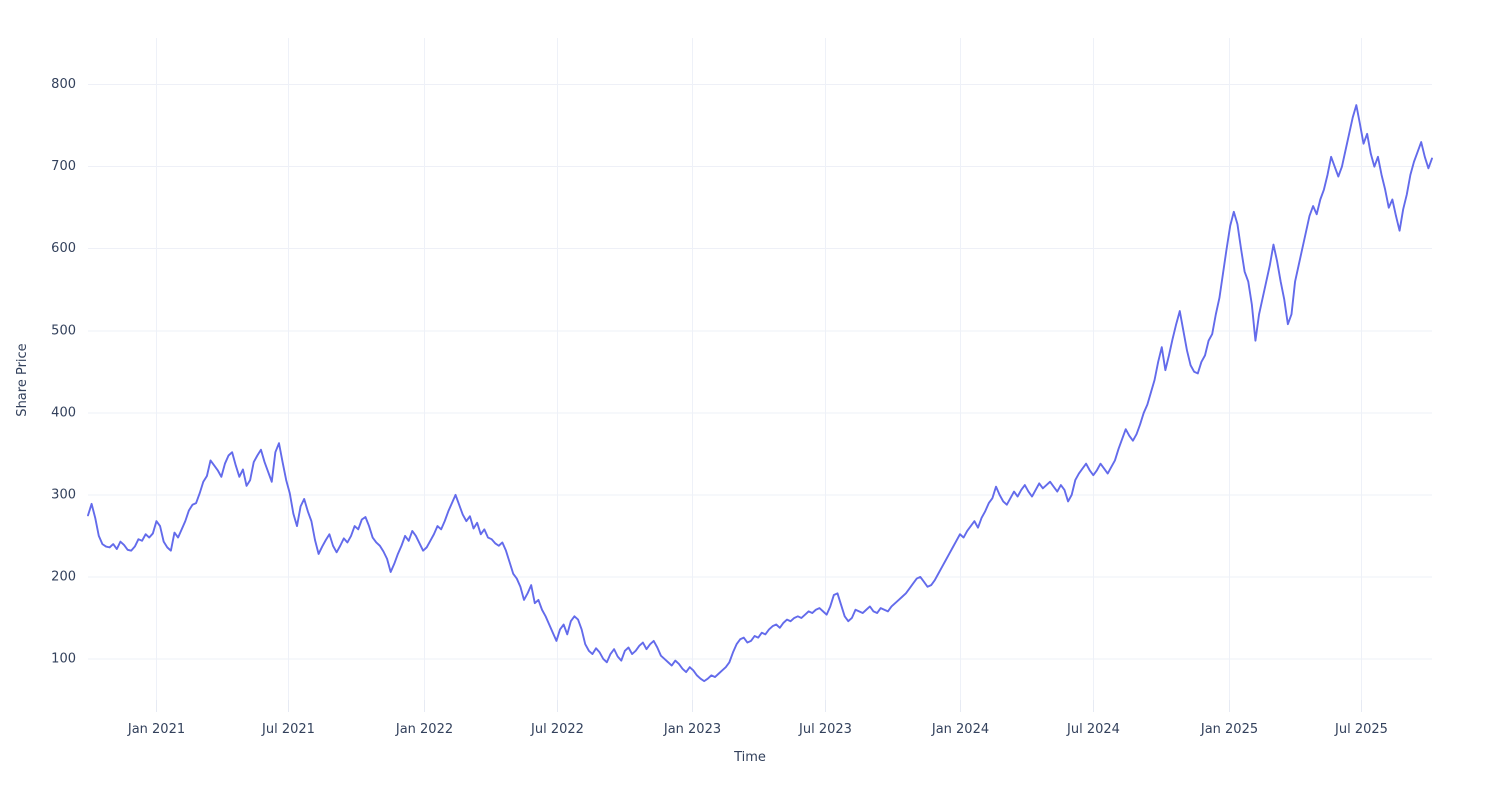 The image size is (1500, 800). What do you see at coordinates (63, 658) in the screenshot?
I see `y-tick-label: 100` at bounding box center [63, 658].